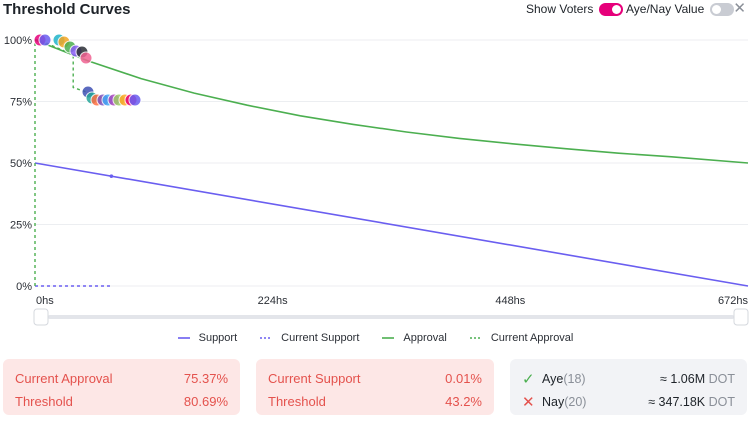  Describe the element at coordinates (21, 103) in the screenshot. I see `y-tick-label: 75%` at that location.